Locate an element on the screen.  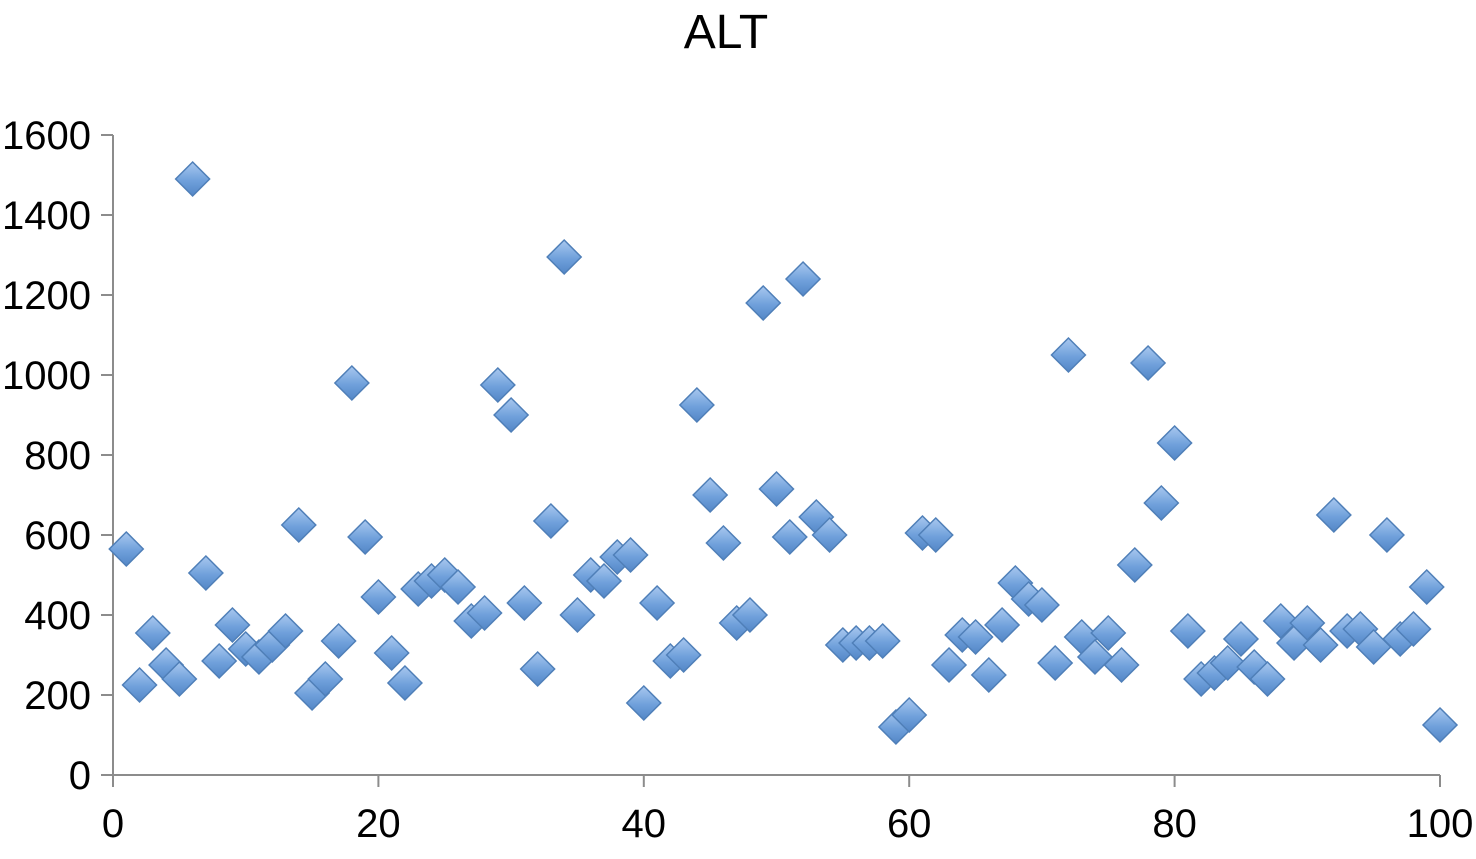
x-tick-label: 80 is located at coordinates (1174, 824).